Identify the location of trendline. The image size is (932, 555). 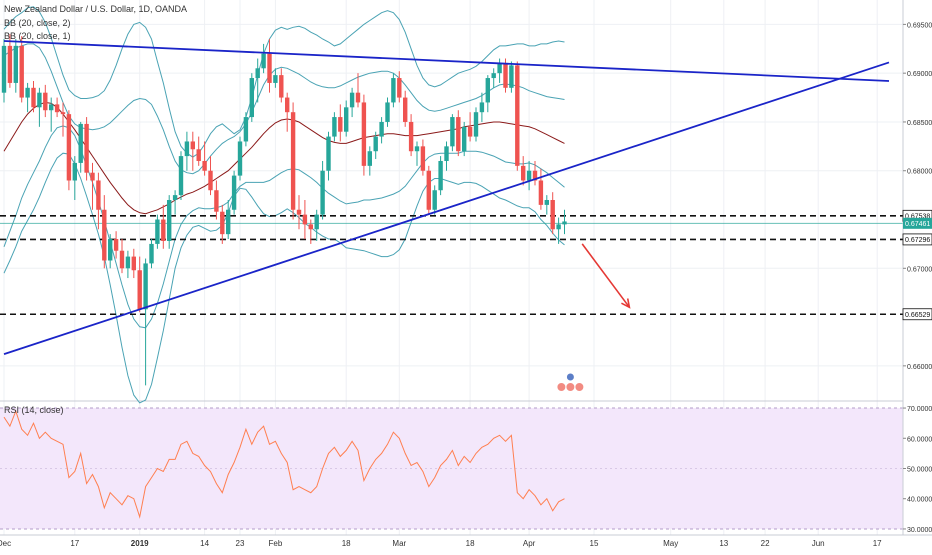
(446, 61).